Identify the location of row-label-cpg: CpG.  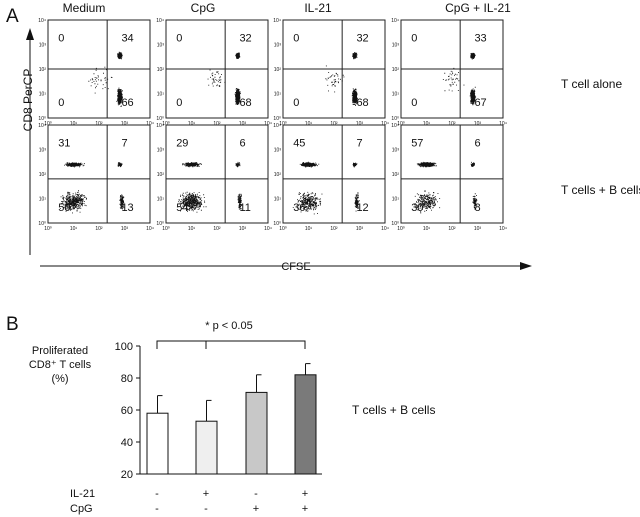
(81, 509).